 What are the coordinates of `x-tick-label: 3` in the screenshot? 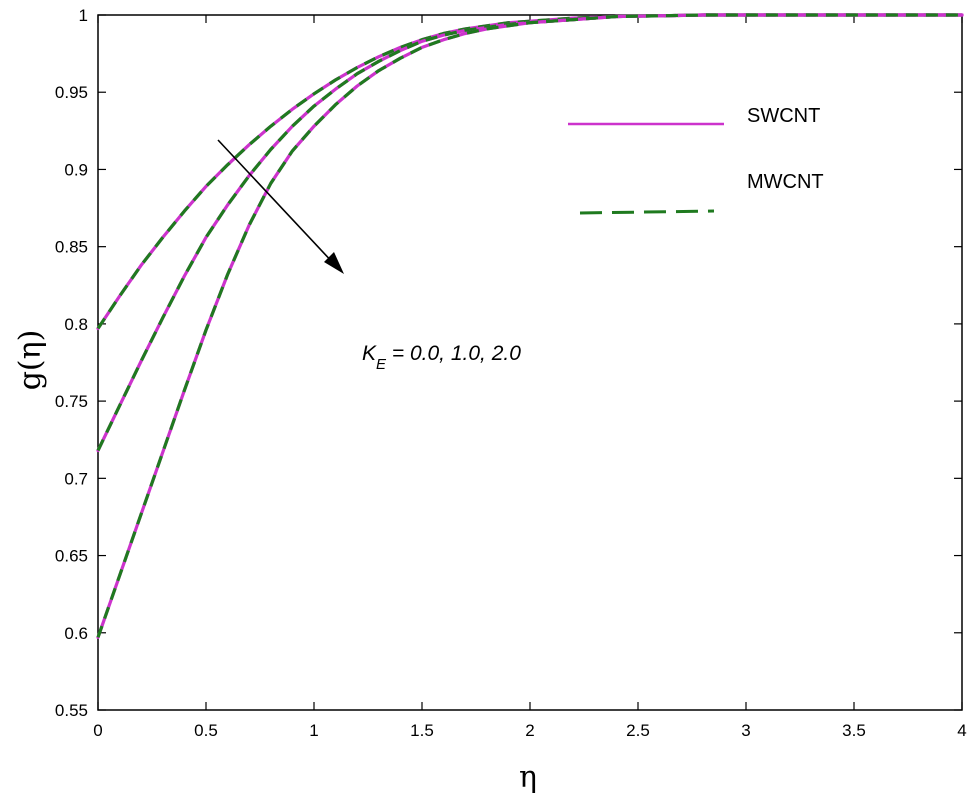 It's located at (745, 730).